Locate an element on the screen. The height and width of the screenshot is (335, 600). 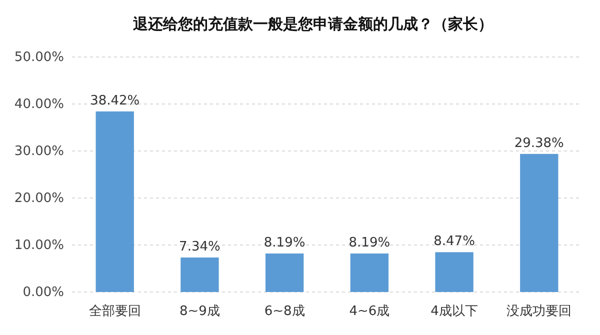
y-tick-label: 40.00% is located at coordinates (39, 104).